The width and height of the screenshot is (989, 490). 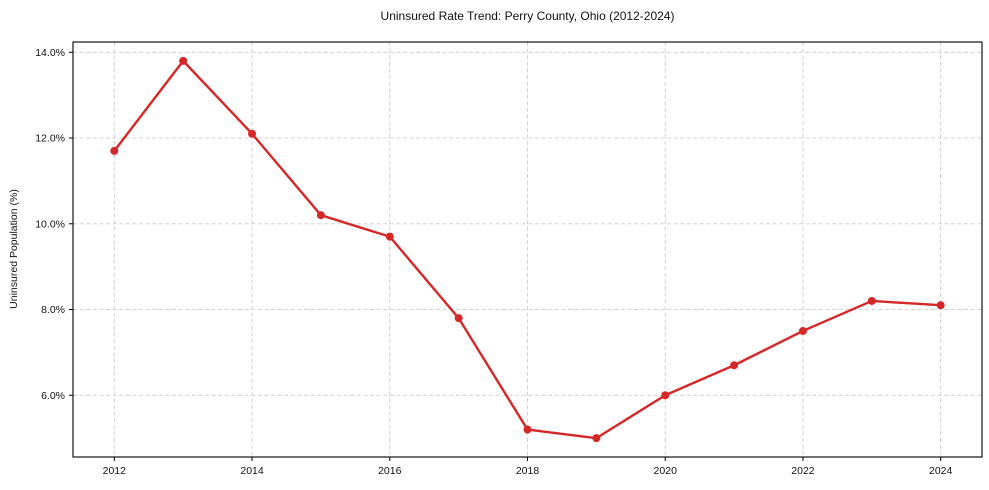 I want to click on y-tick-label: 6.0%, so click(x=53, y=396).